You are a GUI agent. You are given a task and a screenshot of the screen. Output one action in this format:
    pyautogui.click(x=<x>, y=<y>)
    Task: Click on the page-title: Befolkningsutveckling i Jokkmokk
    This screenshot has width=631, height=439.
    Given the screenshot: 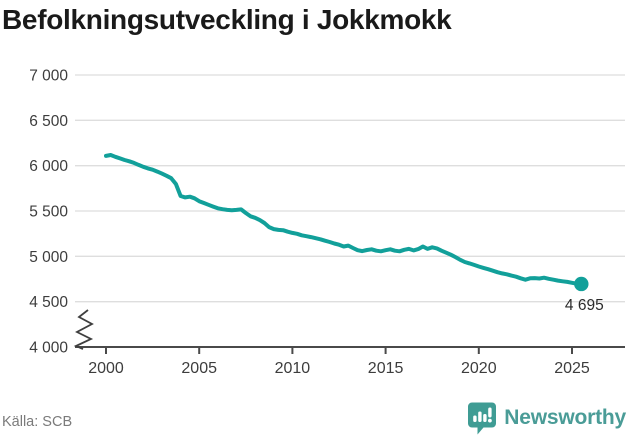 What is the action you would take?
    pyautogui.click(x=227, y=19)
    